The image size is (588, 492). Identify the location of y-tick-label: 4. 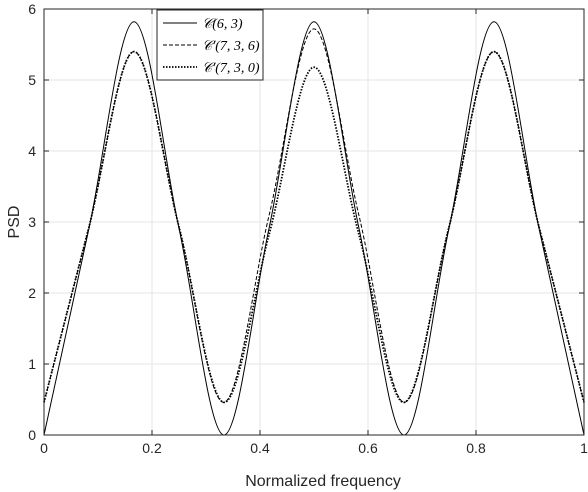
(32, 151).